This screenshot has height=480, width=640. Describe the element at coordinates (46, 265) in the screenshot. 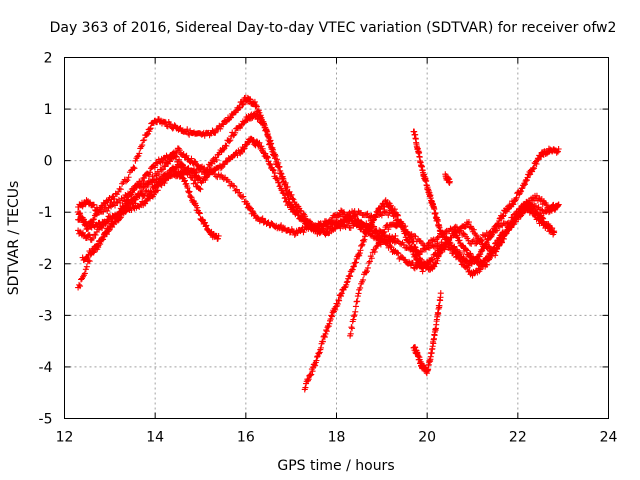

I see `y-tick-label: -2` at that location.